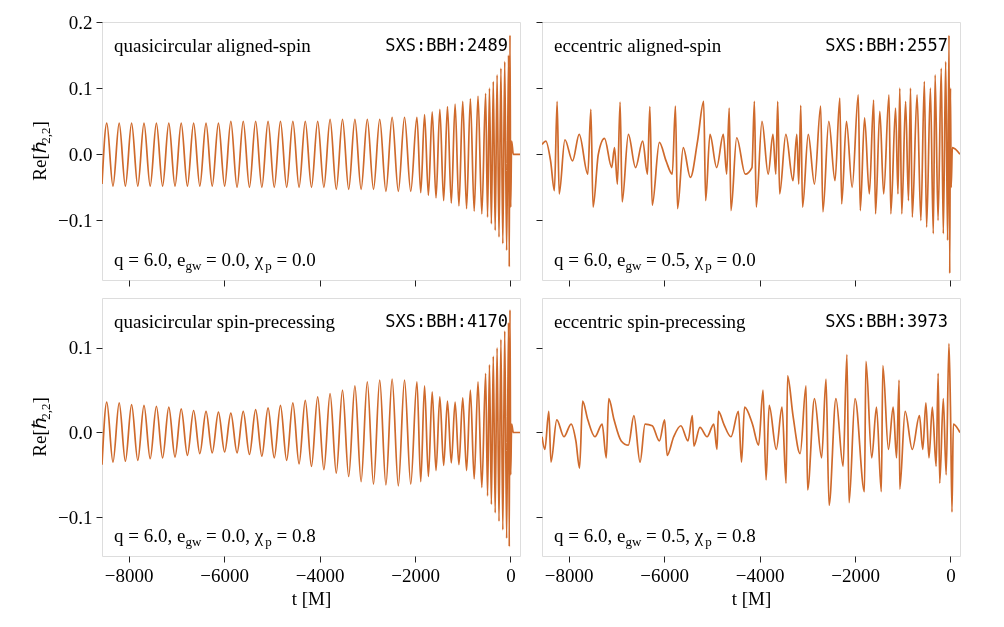 This screenshot has width=1004, height=627. What do you see at coordinates (213, 45) in the screenshot?
I see `annotation: quasicircular aligned-spin` at bounding box center [213, 45].